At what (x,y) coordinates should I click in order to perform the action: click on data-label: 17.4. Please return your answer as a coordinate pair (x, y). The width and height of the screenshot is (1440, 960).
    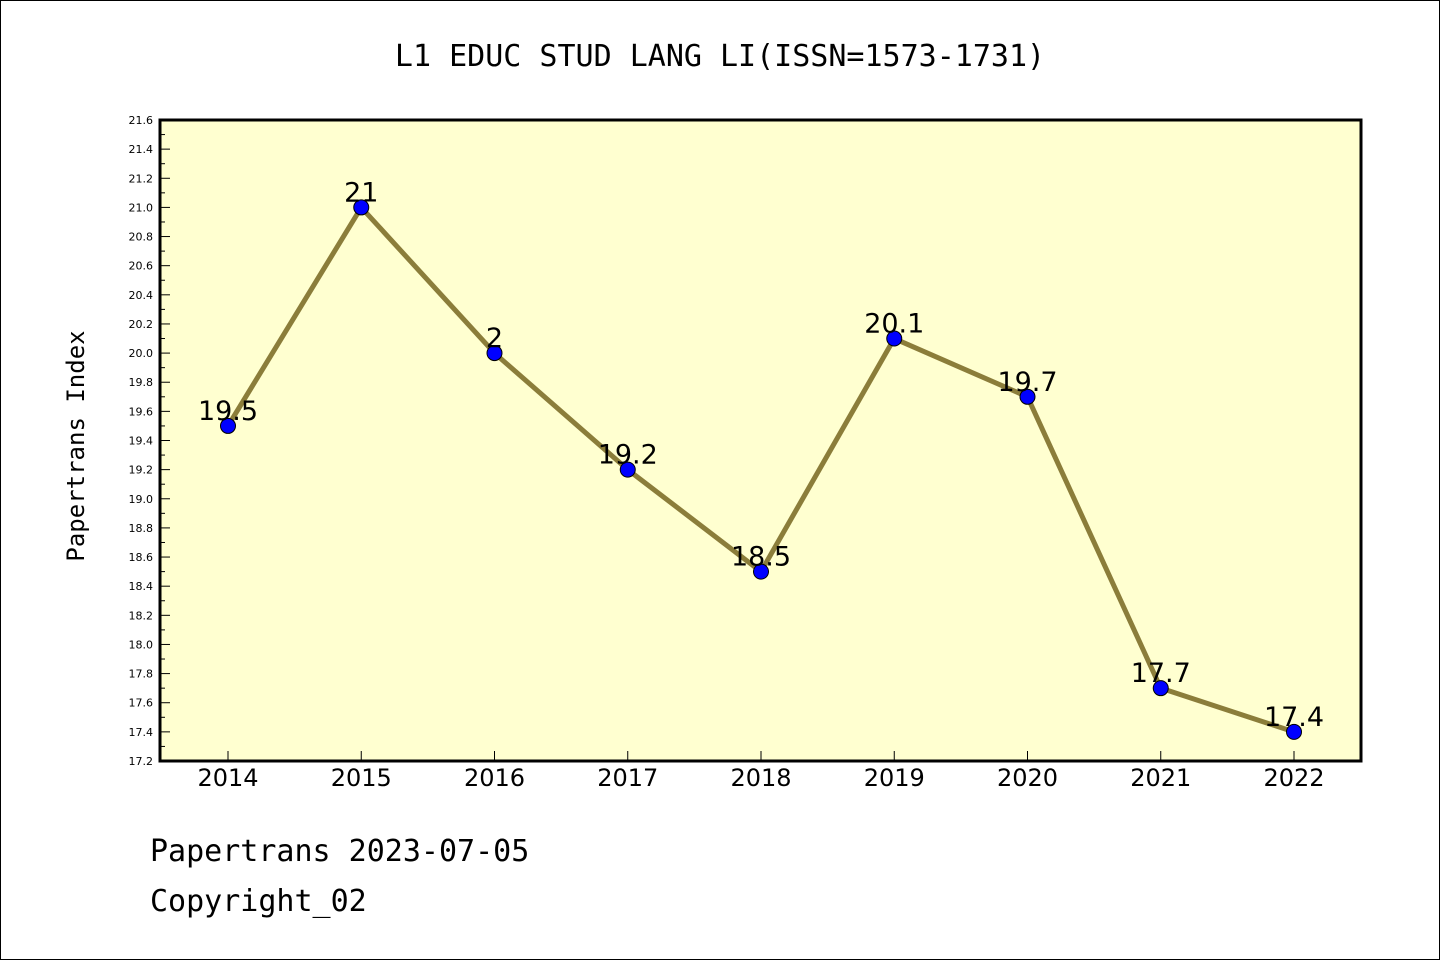
    Looking at the image, I should click on (1294, 717).